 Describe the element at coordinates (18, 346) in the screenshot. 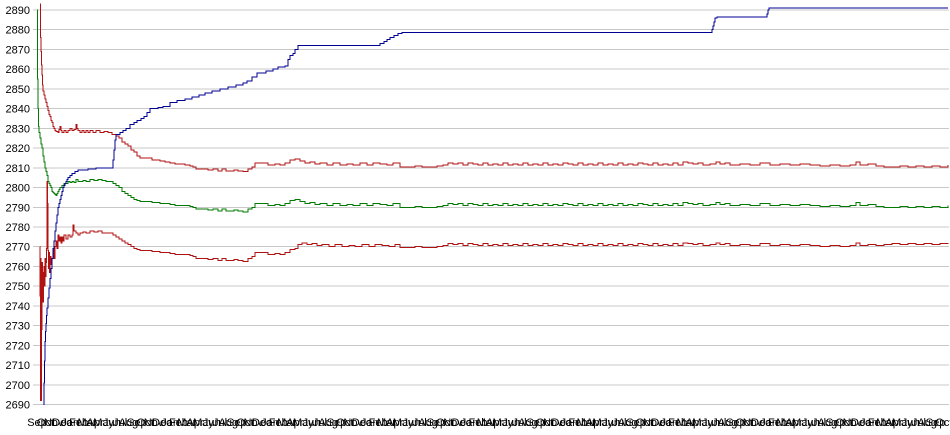

I see `y-axis-tick-label: 2720` at that location.